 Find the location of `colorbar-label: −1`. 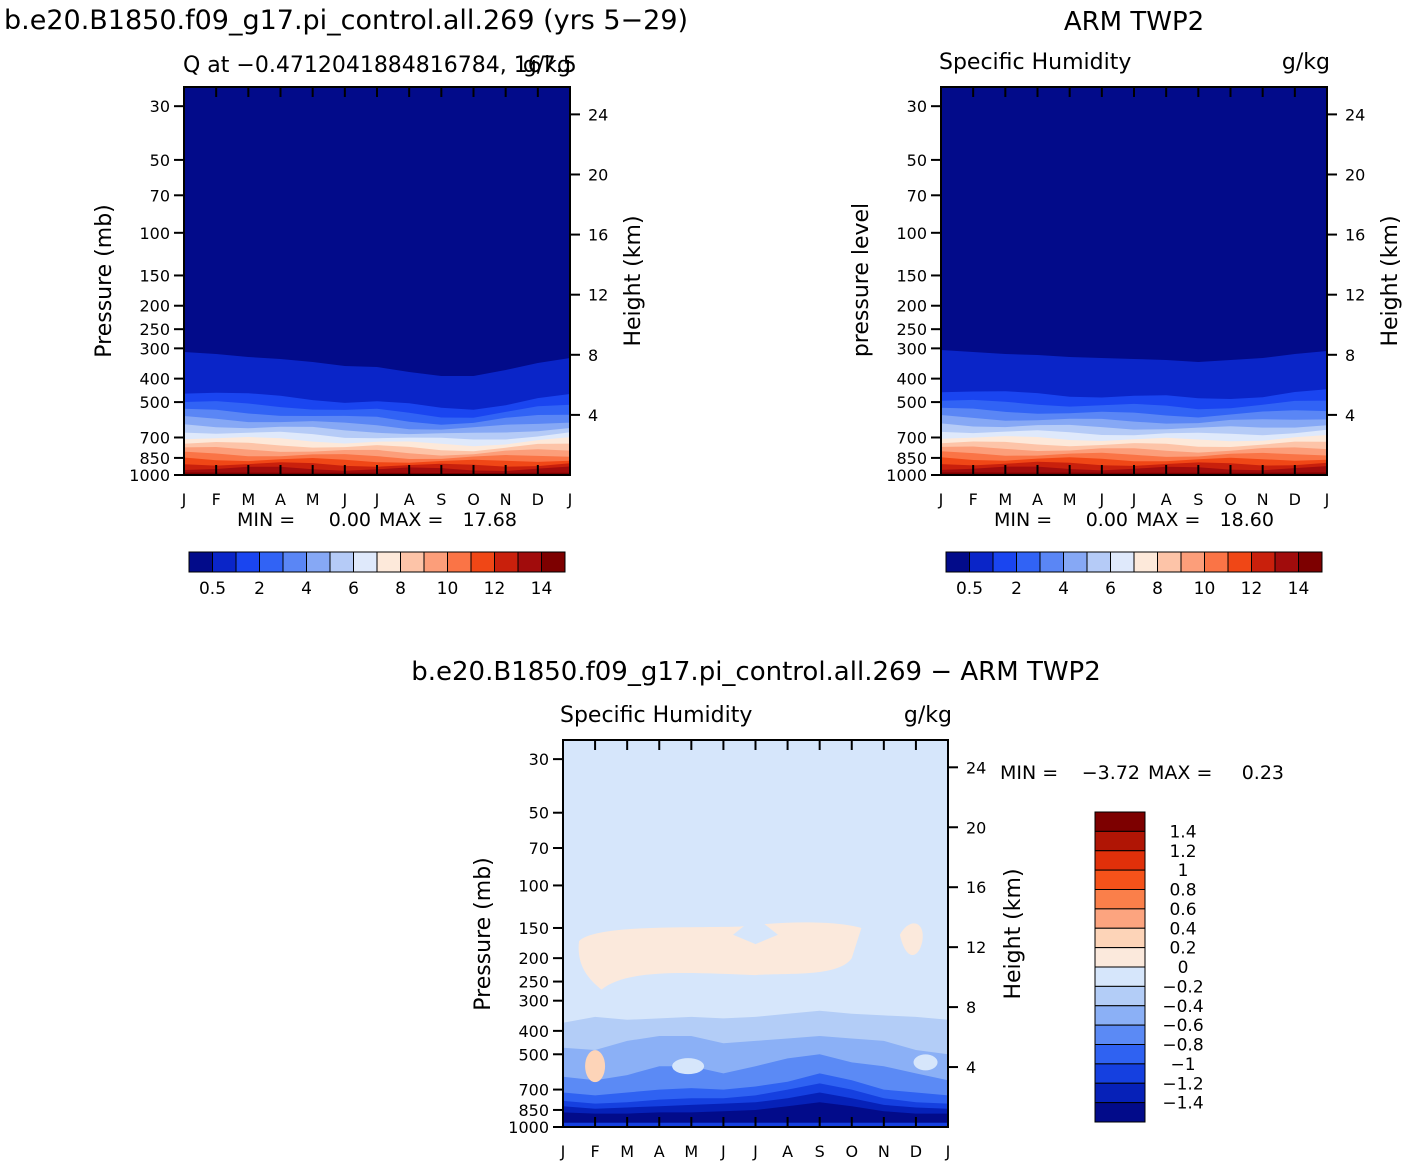

colorbar-label: −1 is located at coordinates (1182, 1065).